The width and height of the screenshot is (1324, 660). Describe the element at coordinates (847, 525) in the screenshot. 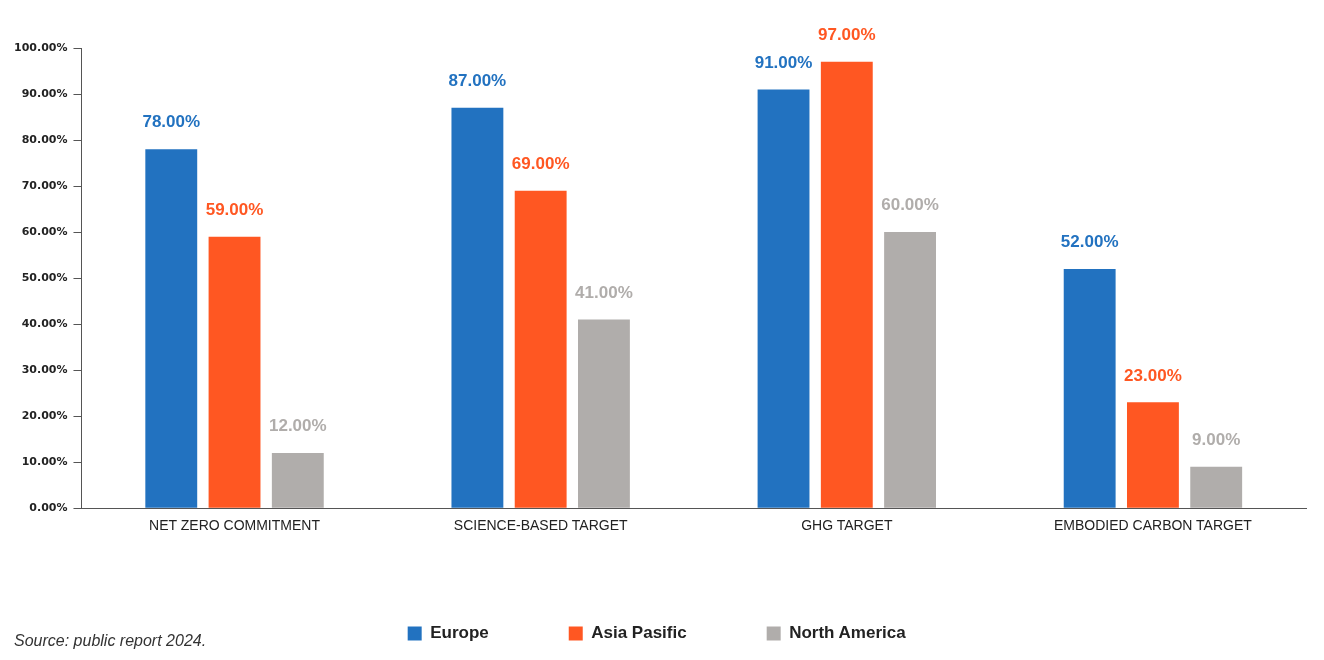

I see `x-tick-label: GHG TARGET` at that location.